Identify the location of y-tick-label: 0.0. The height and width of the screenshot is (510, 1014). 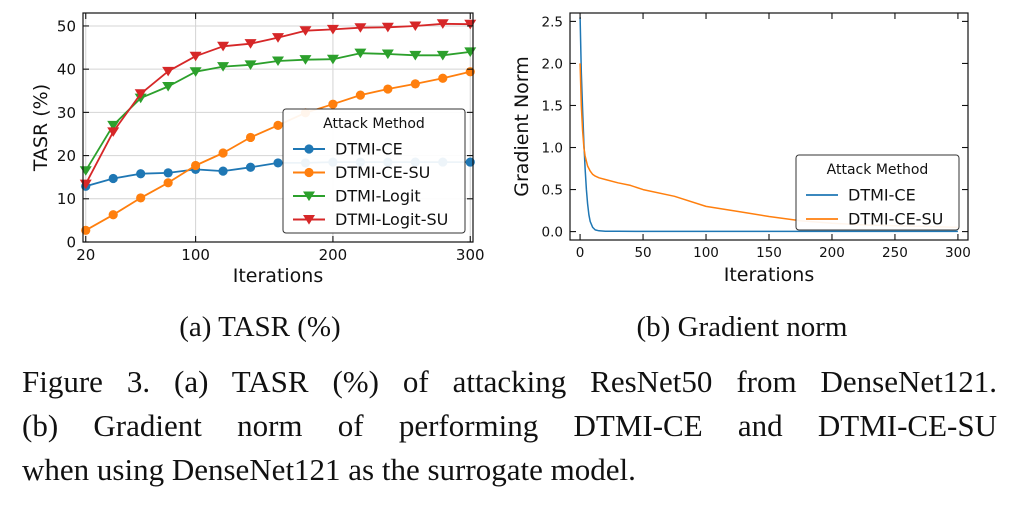
(552, 232).